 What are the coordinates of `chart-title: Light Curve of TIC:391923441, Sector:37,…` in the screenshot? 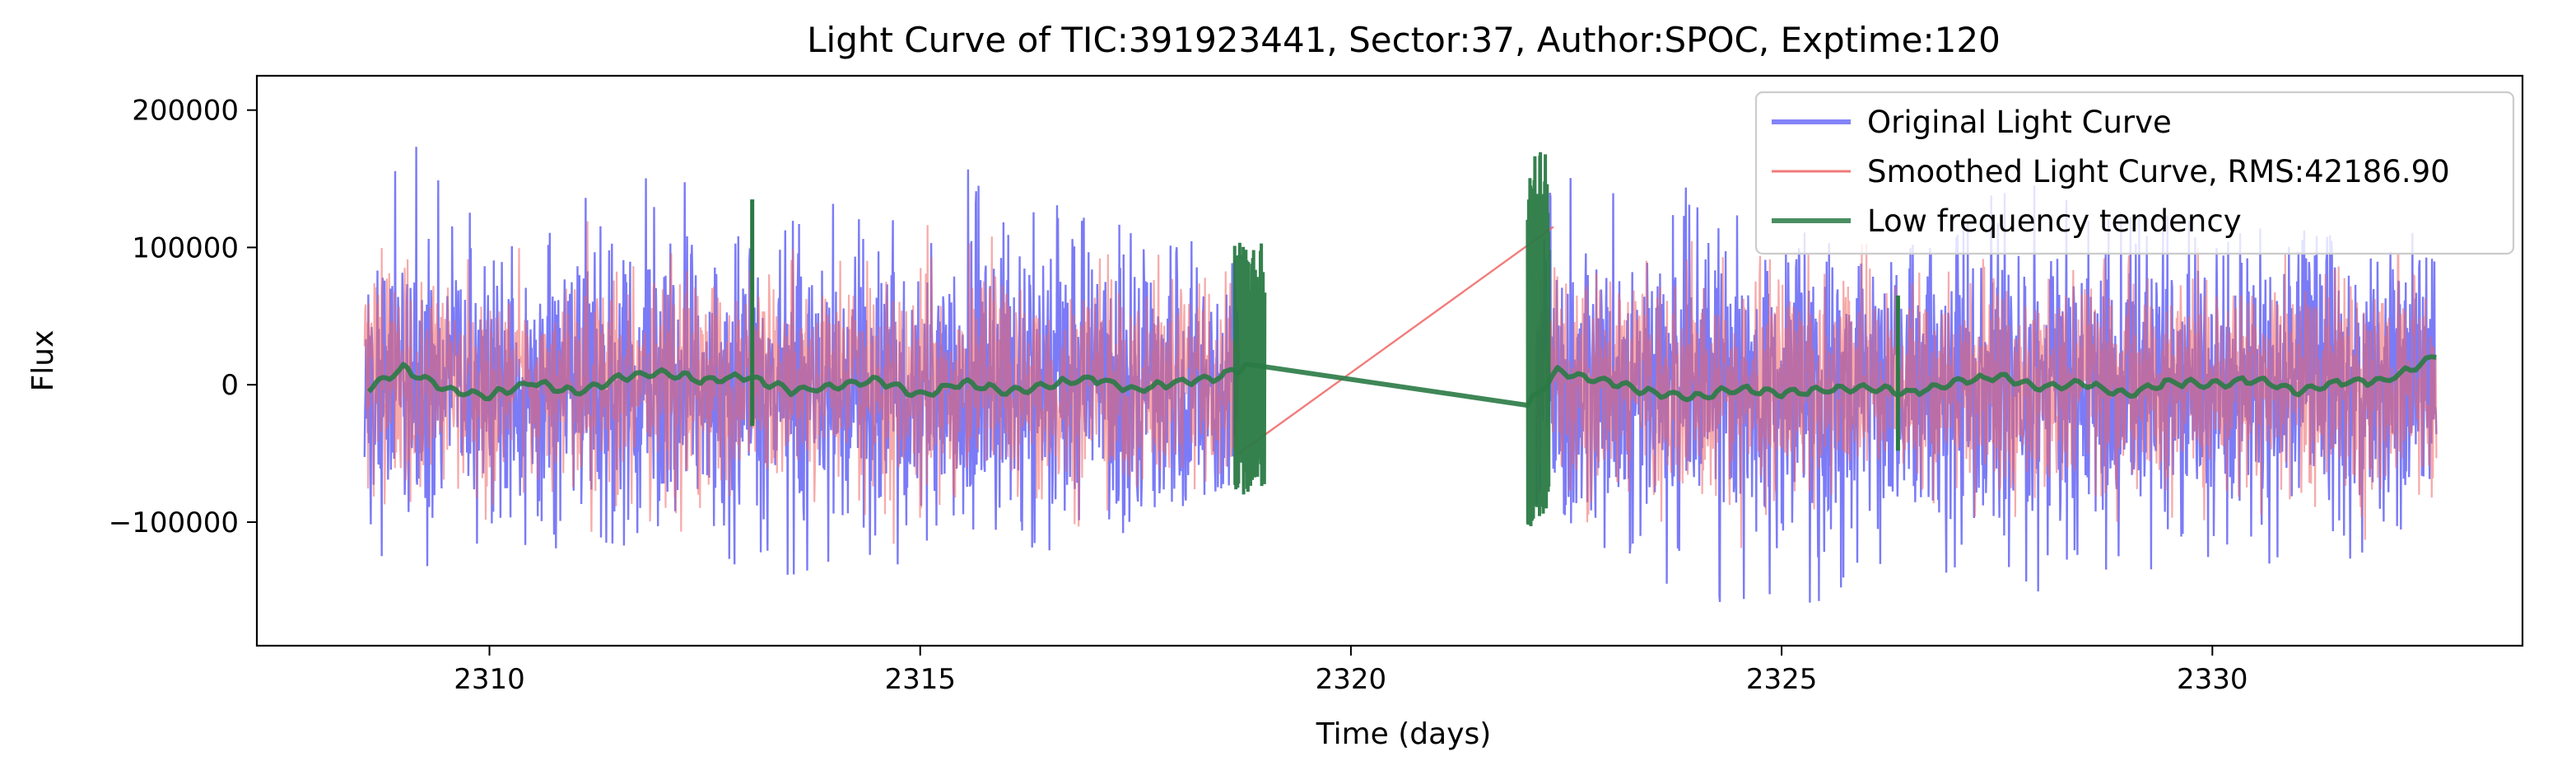 It's located at (1404, 40).